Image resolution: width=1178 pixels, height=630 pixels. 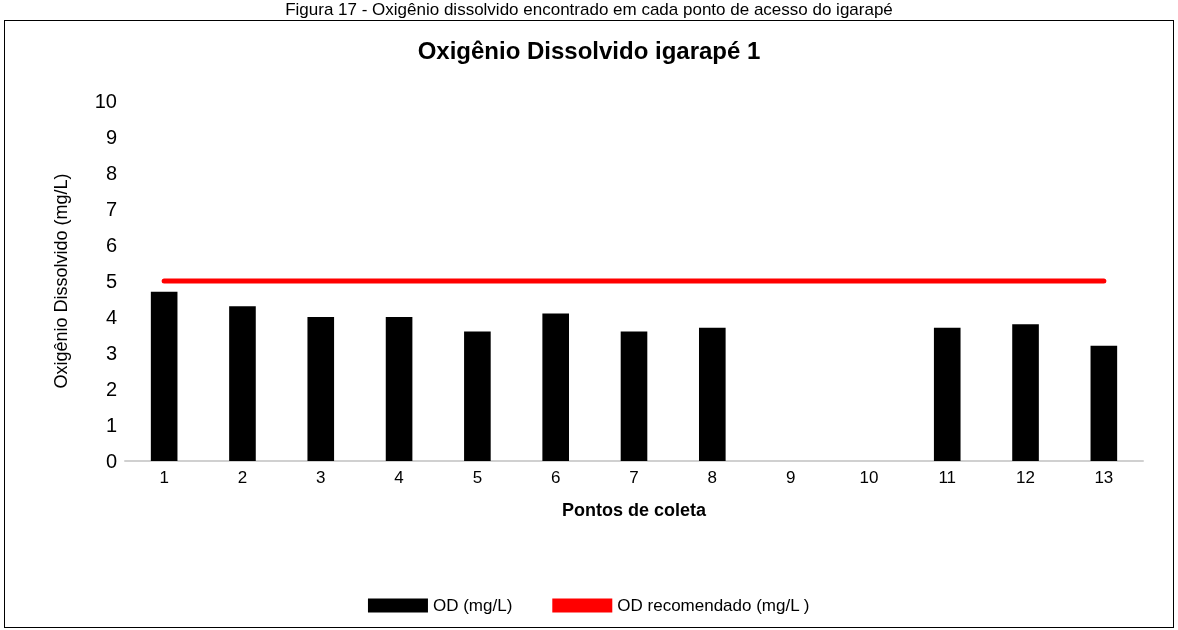 What do you see at coordinates (947, 477) in the screenshot?
I see `x-tick-label: 11` at bounding box center [947, 477].